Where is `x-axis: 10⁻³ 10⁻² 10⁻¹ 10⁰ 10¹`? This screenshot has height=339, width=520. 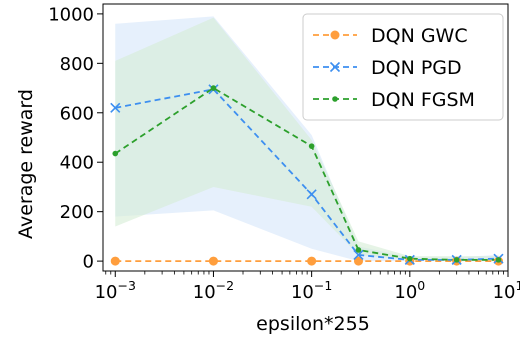 x-axis: 10⁻³ 10⁻² 10⁻¹ 10⁰ 10¹ is located at coordinates (307, 287).